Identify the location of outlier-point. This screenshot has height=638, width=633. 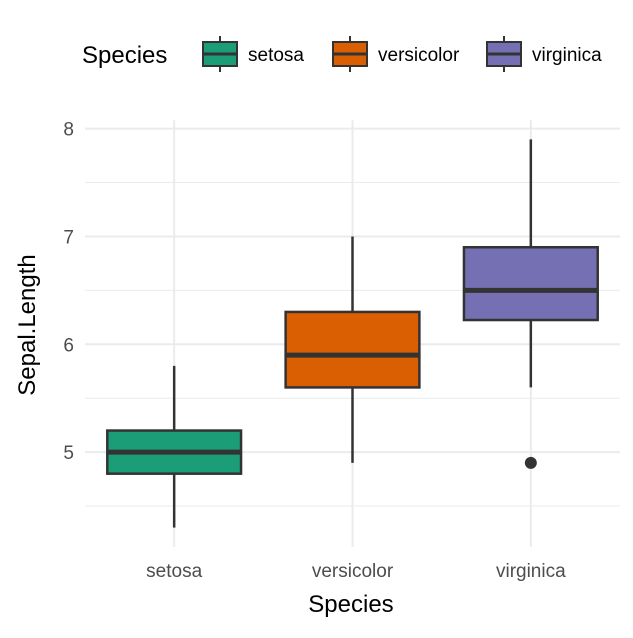
(530, 462).